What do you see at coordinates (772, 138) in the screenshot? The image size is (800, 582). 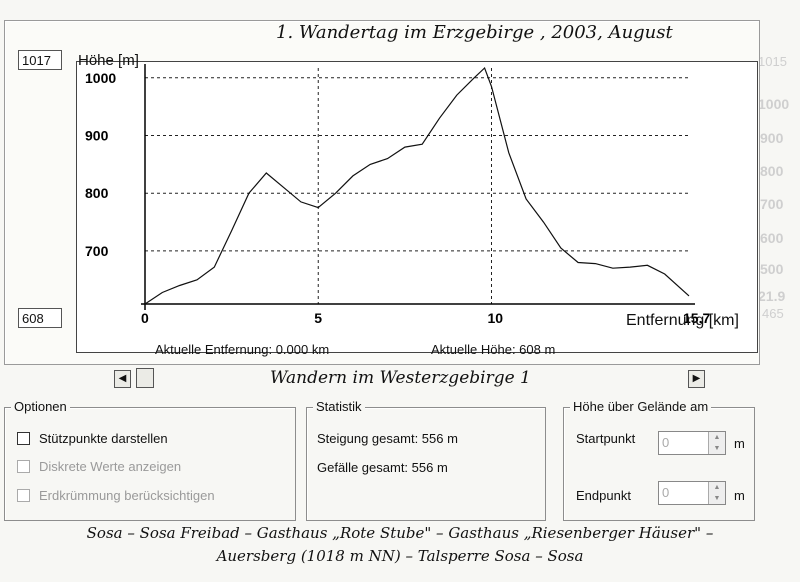 I see `ghost-tick-900: 900` at bounding box center [772, 138].